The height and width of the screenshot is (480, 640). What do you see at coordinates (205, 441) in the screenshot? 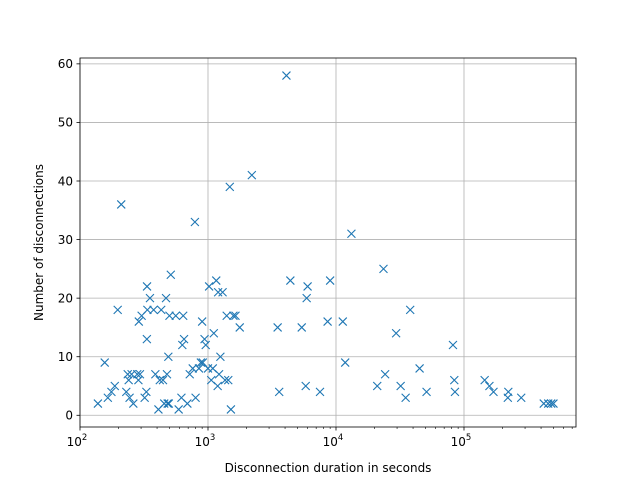
I see `x-tick-label: 10³` at bounding box center [205, 441].